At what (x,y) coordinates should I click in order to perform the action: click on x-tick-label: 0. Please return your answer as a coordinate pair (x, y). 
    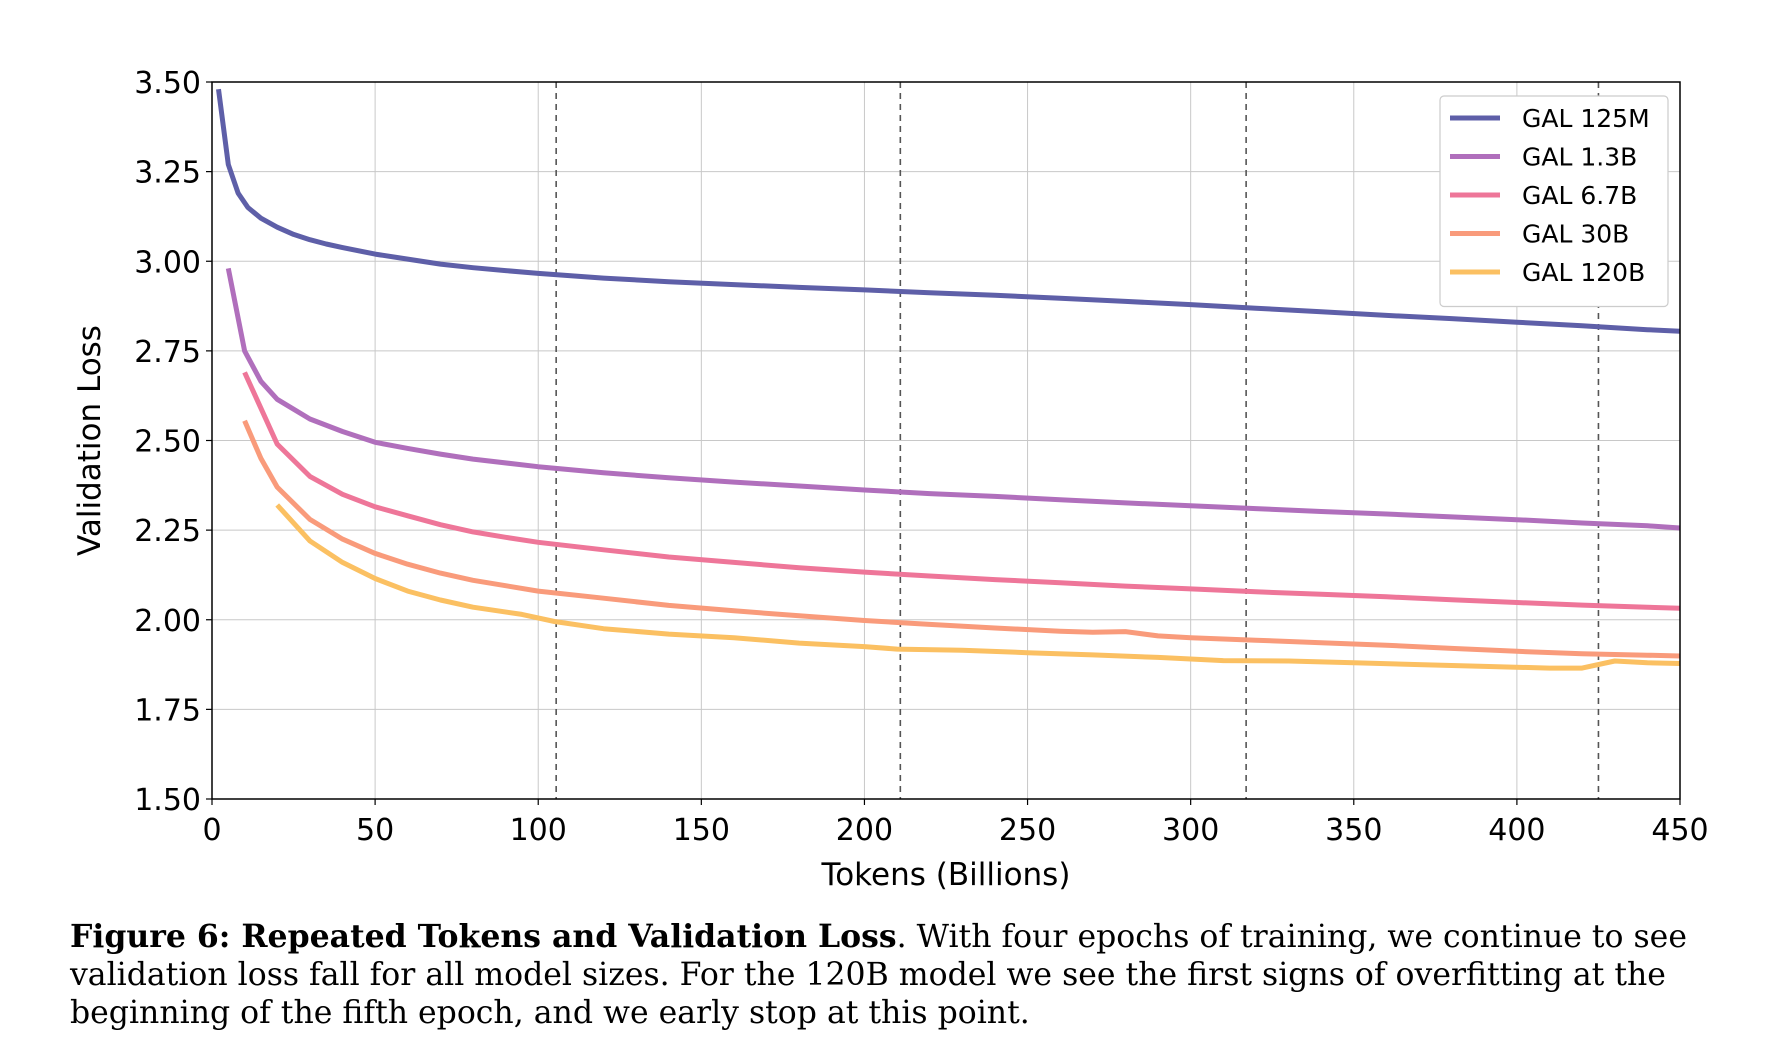
    Looking at the image, I should click on (211, 830).